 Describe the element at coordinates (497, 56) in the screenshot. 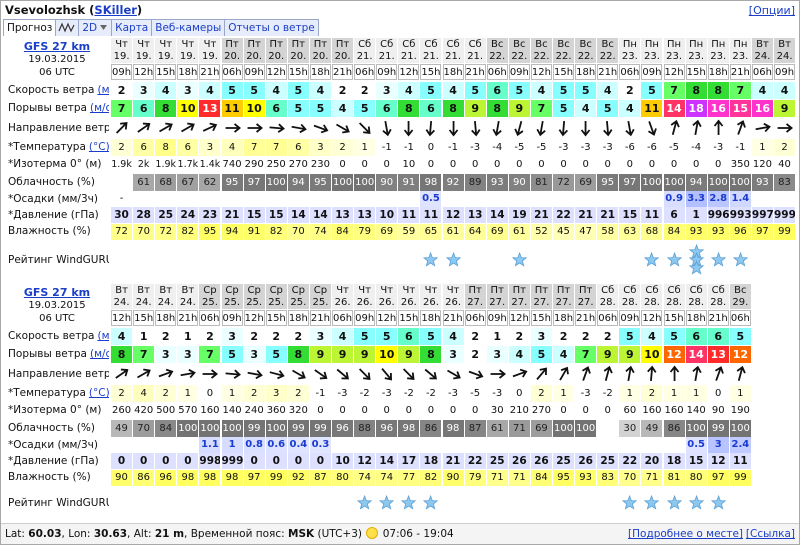

I see `day-date: 22.` at that location.